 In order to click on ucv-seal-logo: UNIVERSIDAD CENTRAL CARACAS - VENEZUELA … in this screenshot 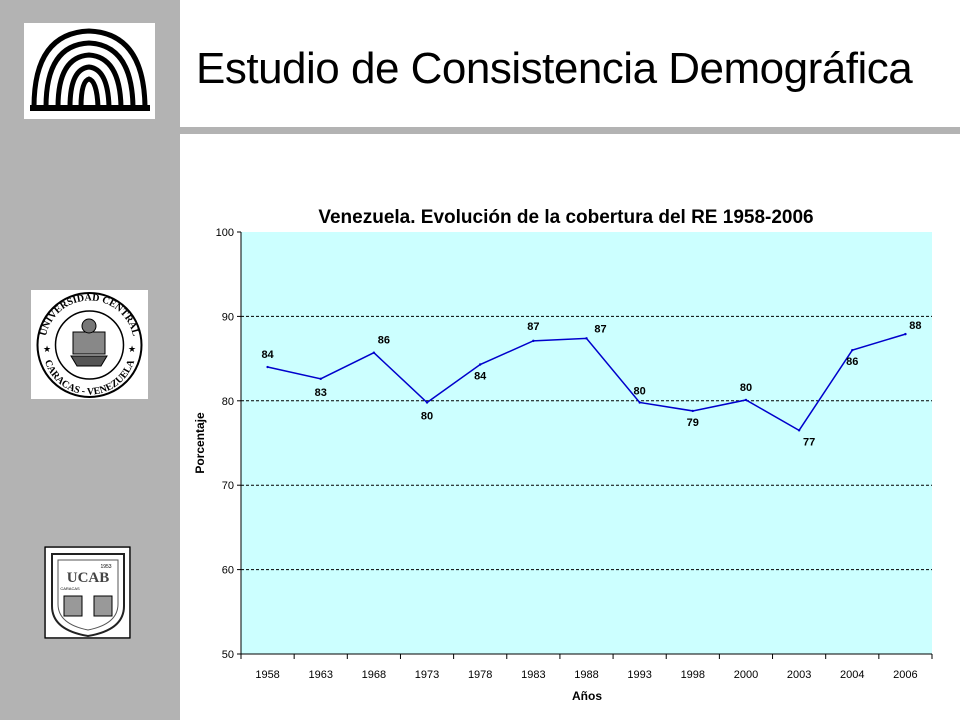, I will do `click(89, 344)`.